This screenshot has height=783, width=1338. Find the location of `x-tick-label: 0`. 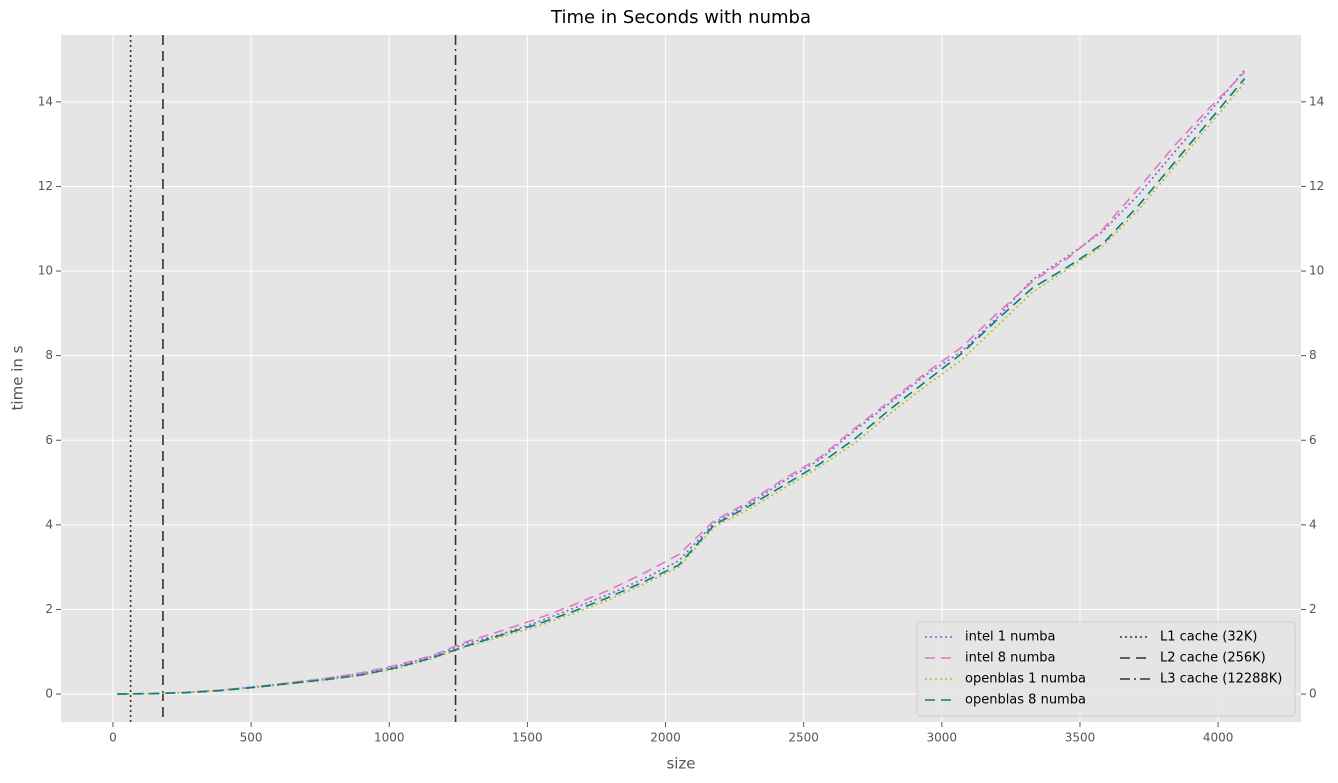

x-tick-label: 0 is located at coordinates (113, 738).